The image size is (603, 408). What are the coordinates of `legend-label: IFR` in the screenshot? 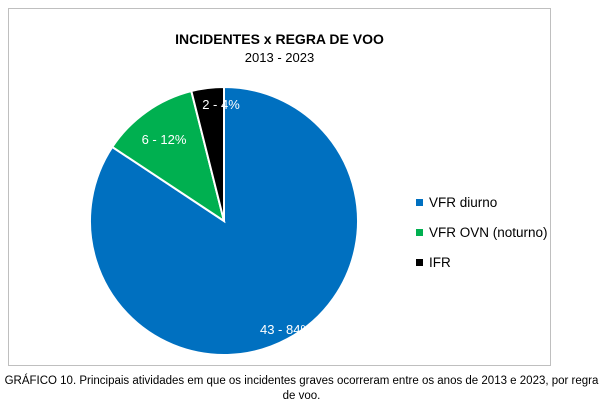 It's located at (440, 262).